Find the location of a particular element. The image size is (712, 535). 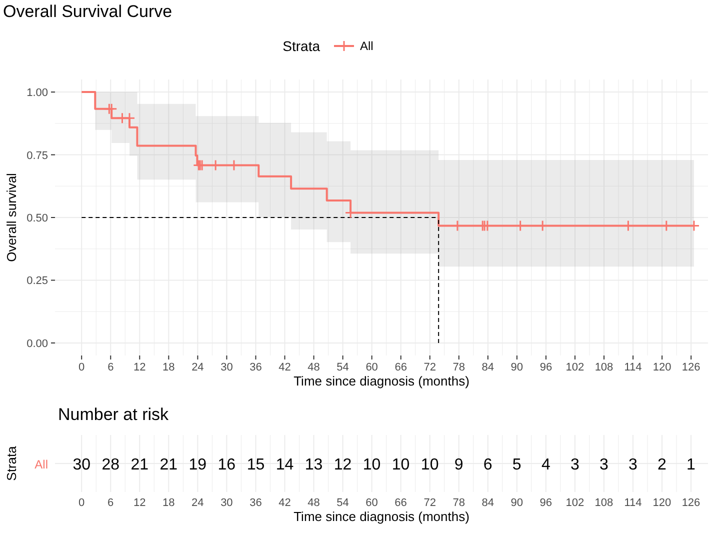

data-label: 1 is located at coordinates (691, 465).